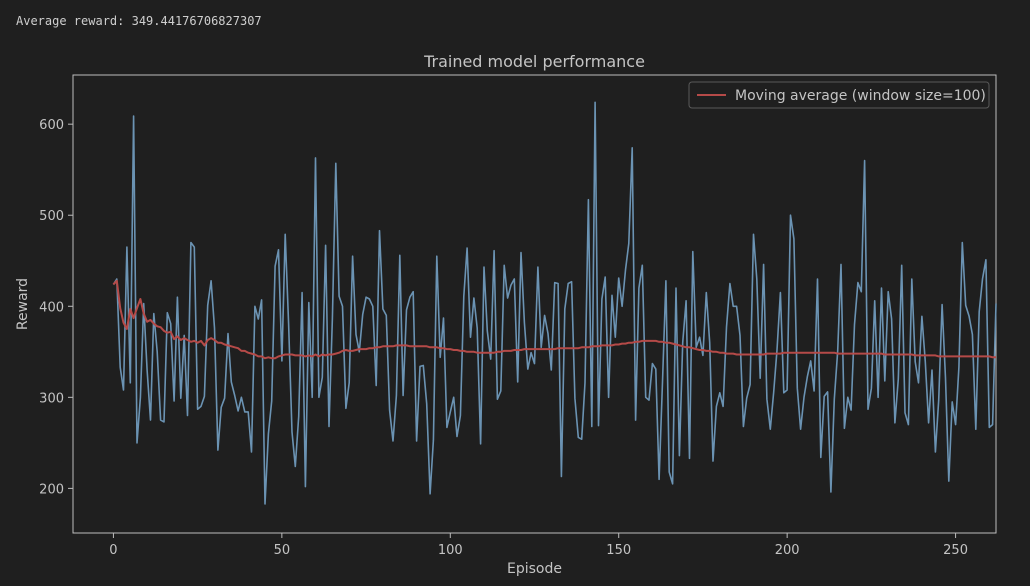  I want to click on average-reward-output: Average reward: 349.44176706827307, so click(139, 21).